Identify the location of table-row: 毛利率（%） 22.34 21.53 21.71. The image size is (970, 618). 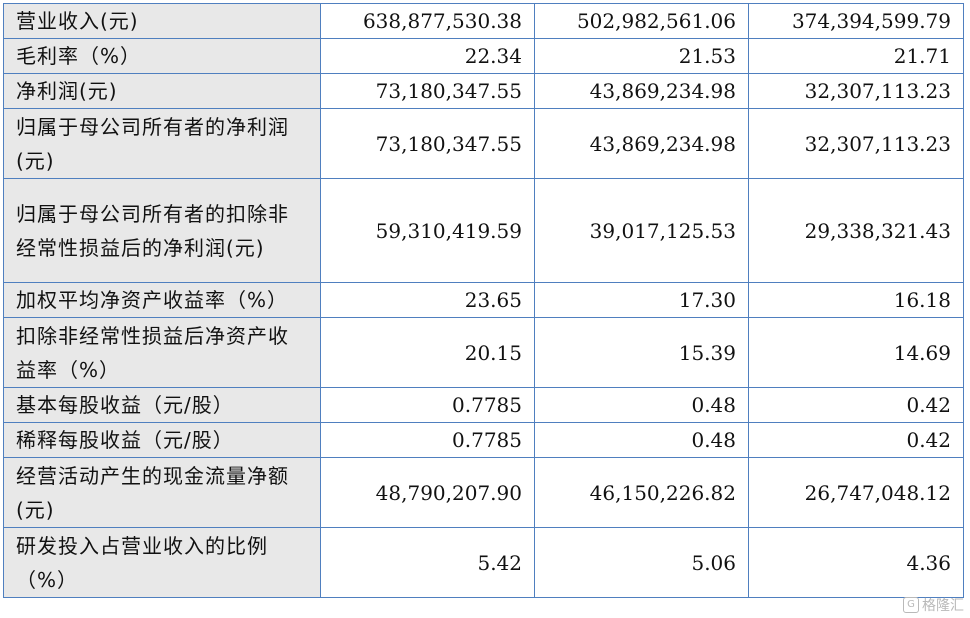
(483, 56).